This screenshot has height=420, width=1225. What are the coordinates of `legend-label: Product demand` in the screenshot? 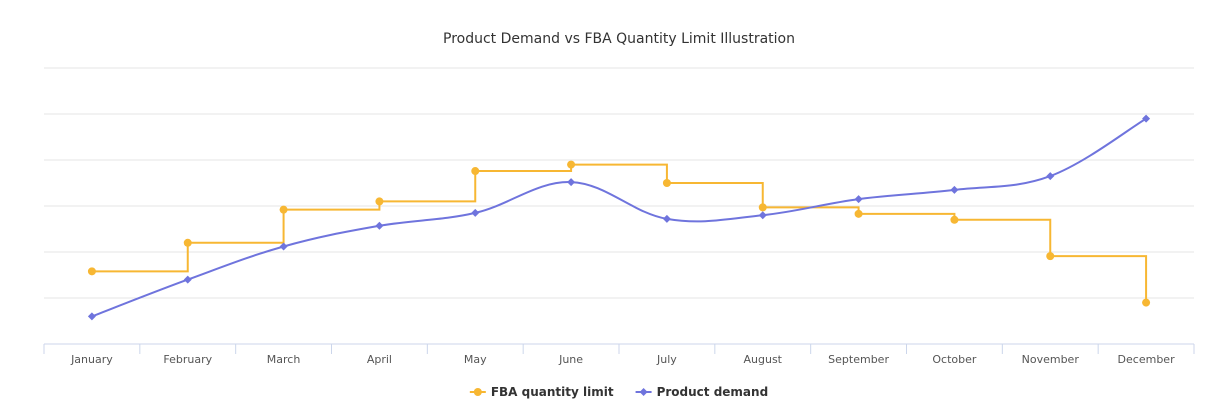 It's located at (713, 392).